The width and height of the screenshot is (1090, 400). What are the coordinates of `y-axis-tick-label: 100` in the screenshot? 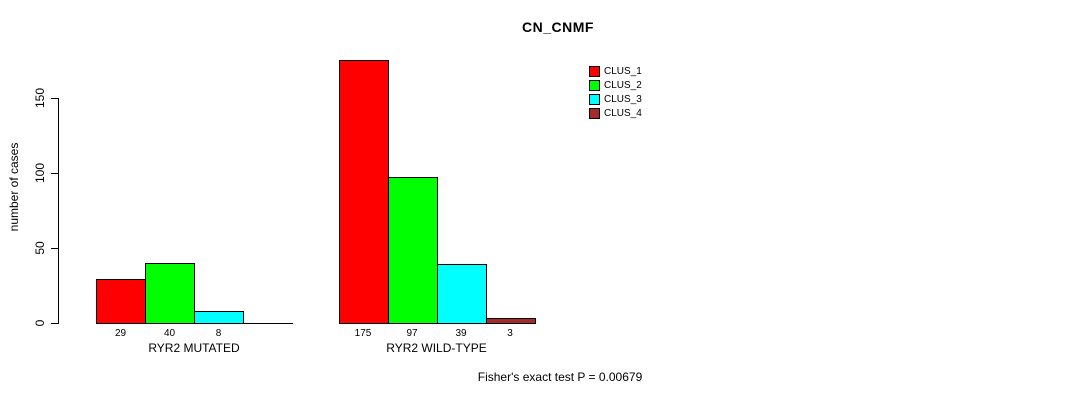 It's located at (40, 172).